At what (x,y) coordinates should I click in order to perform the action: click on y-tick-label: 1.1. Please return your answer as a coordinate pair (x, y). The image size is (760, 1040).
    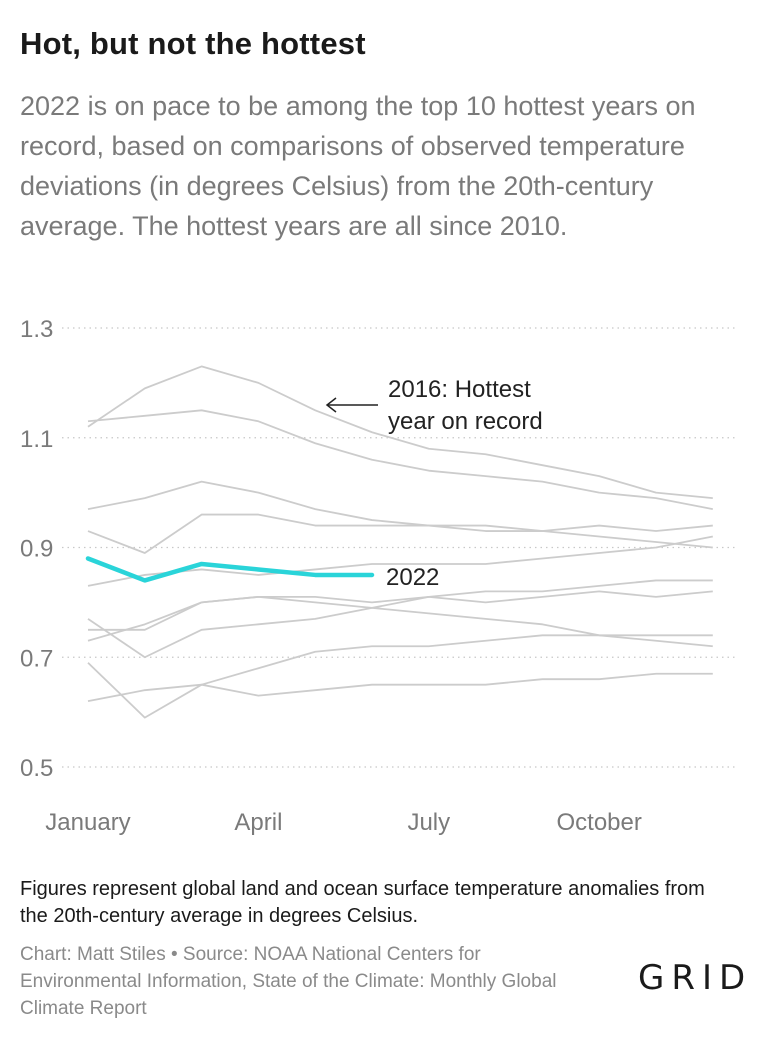
    Looking at the image, I should click on (36, 439).